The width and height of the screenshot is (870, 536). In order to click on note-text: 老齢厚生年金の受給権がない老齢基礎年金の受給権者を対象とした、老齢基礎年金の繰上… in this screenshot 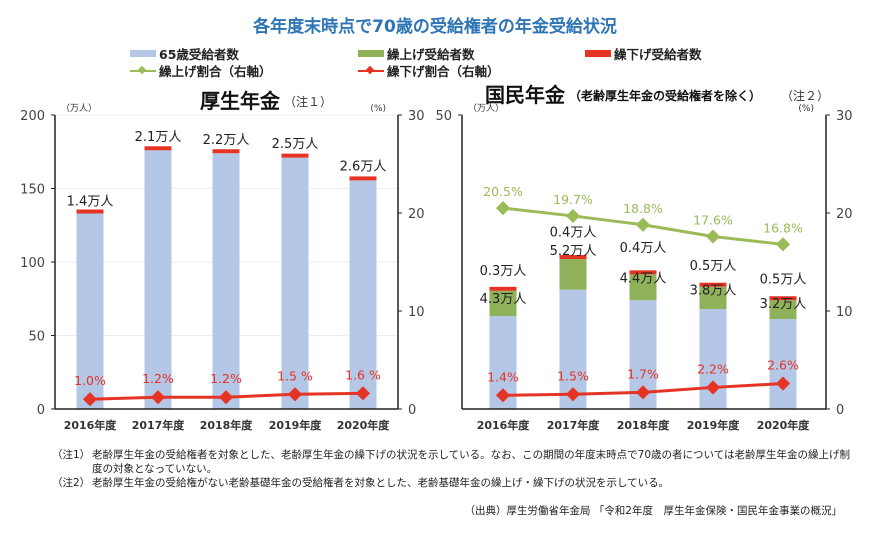, I will do `click(381, 483)`.